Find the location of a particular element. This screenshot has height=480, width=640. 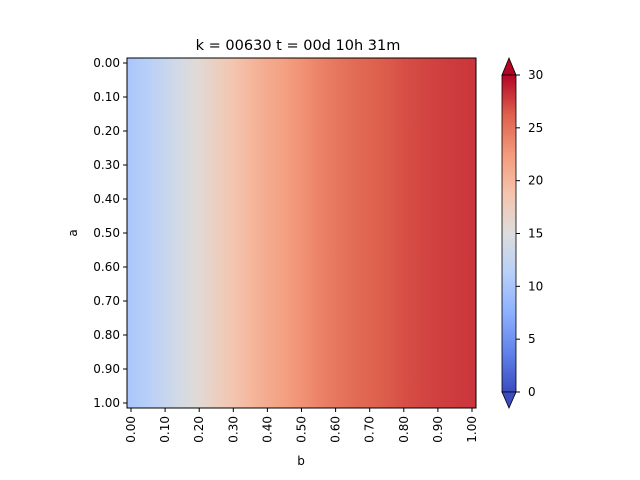

x-tick-label: 0.70 is located at coordinates (370, 429).